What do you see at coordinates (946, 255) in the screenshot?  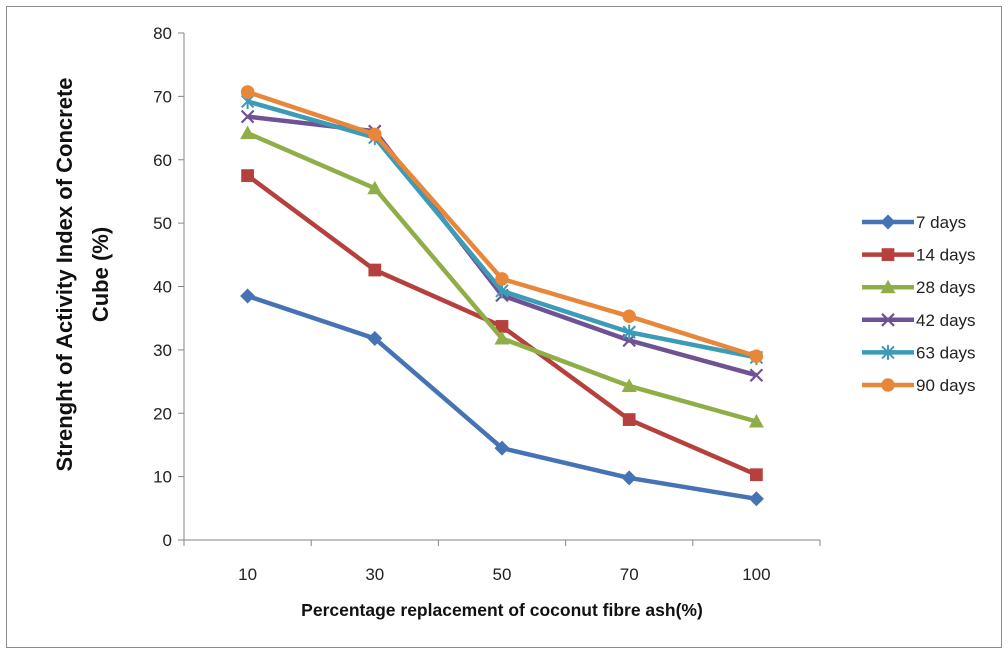 I see `legend-label: 14 days` at bounding box center [946, 255].